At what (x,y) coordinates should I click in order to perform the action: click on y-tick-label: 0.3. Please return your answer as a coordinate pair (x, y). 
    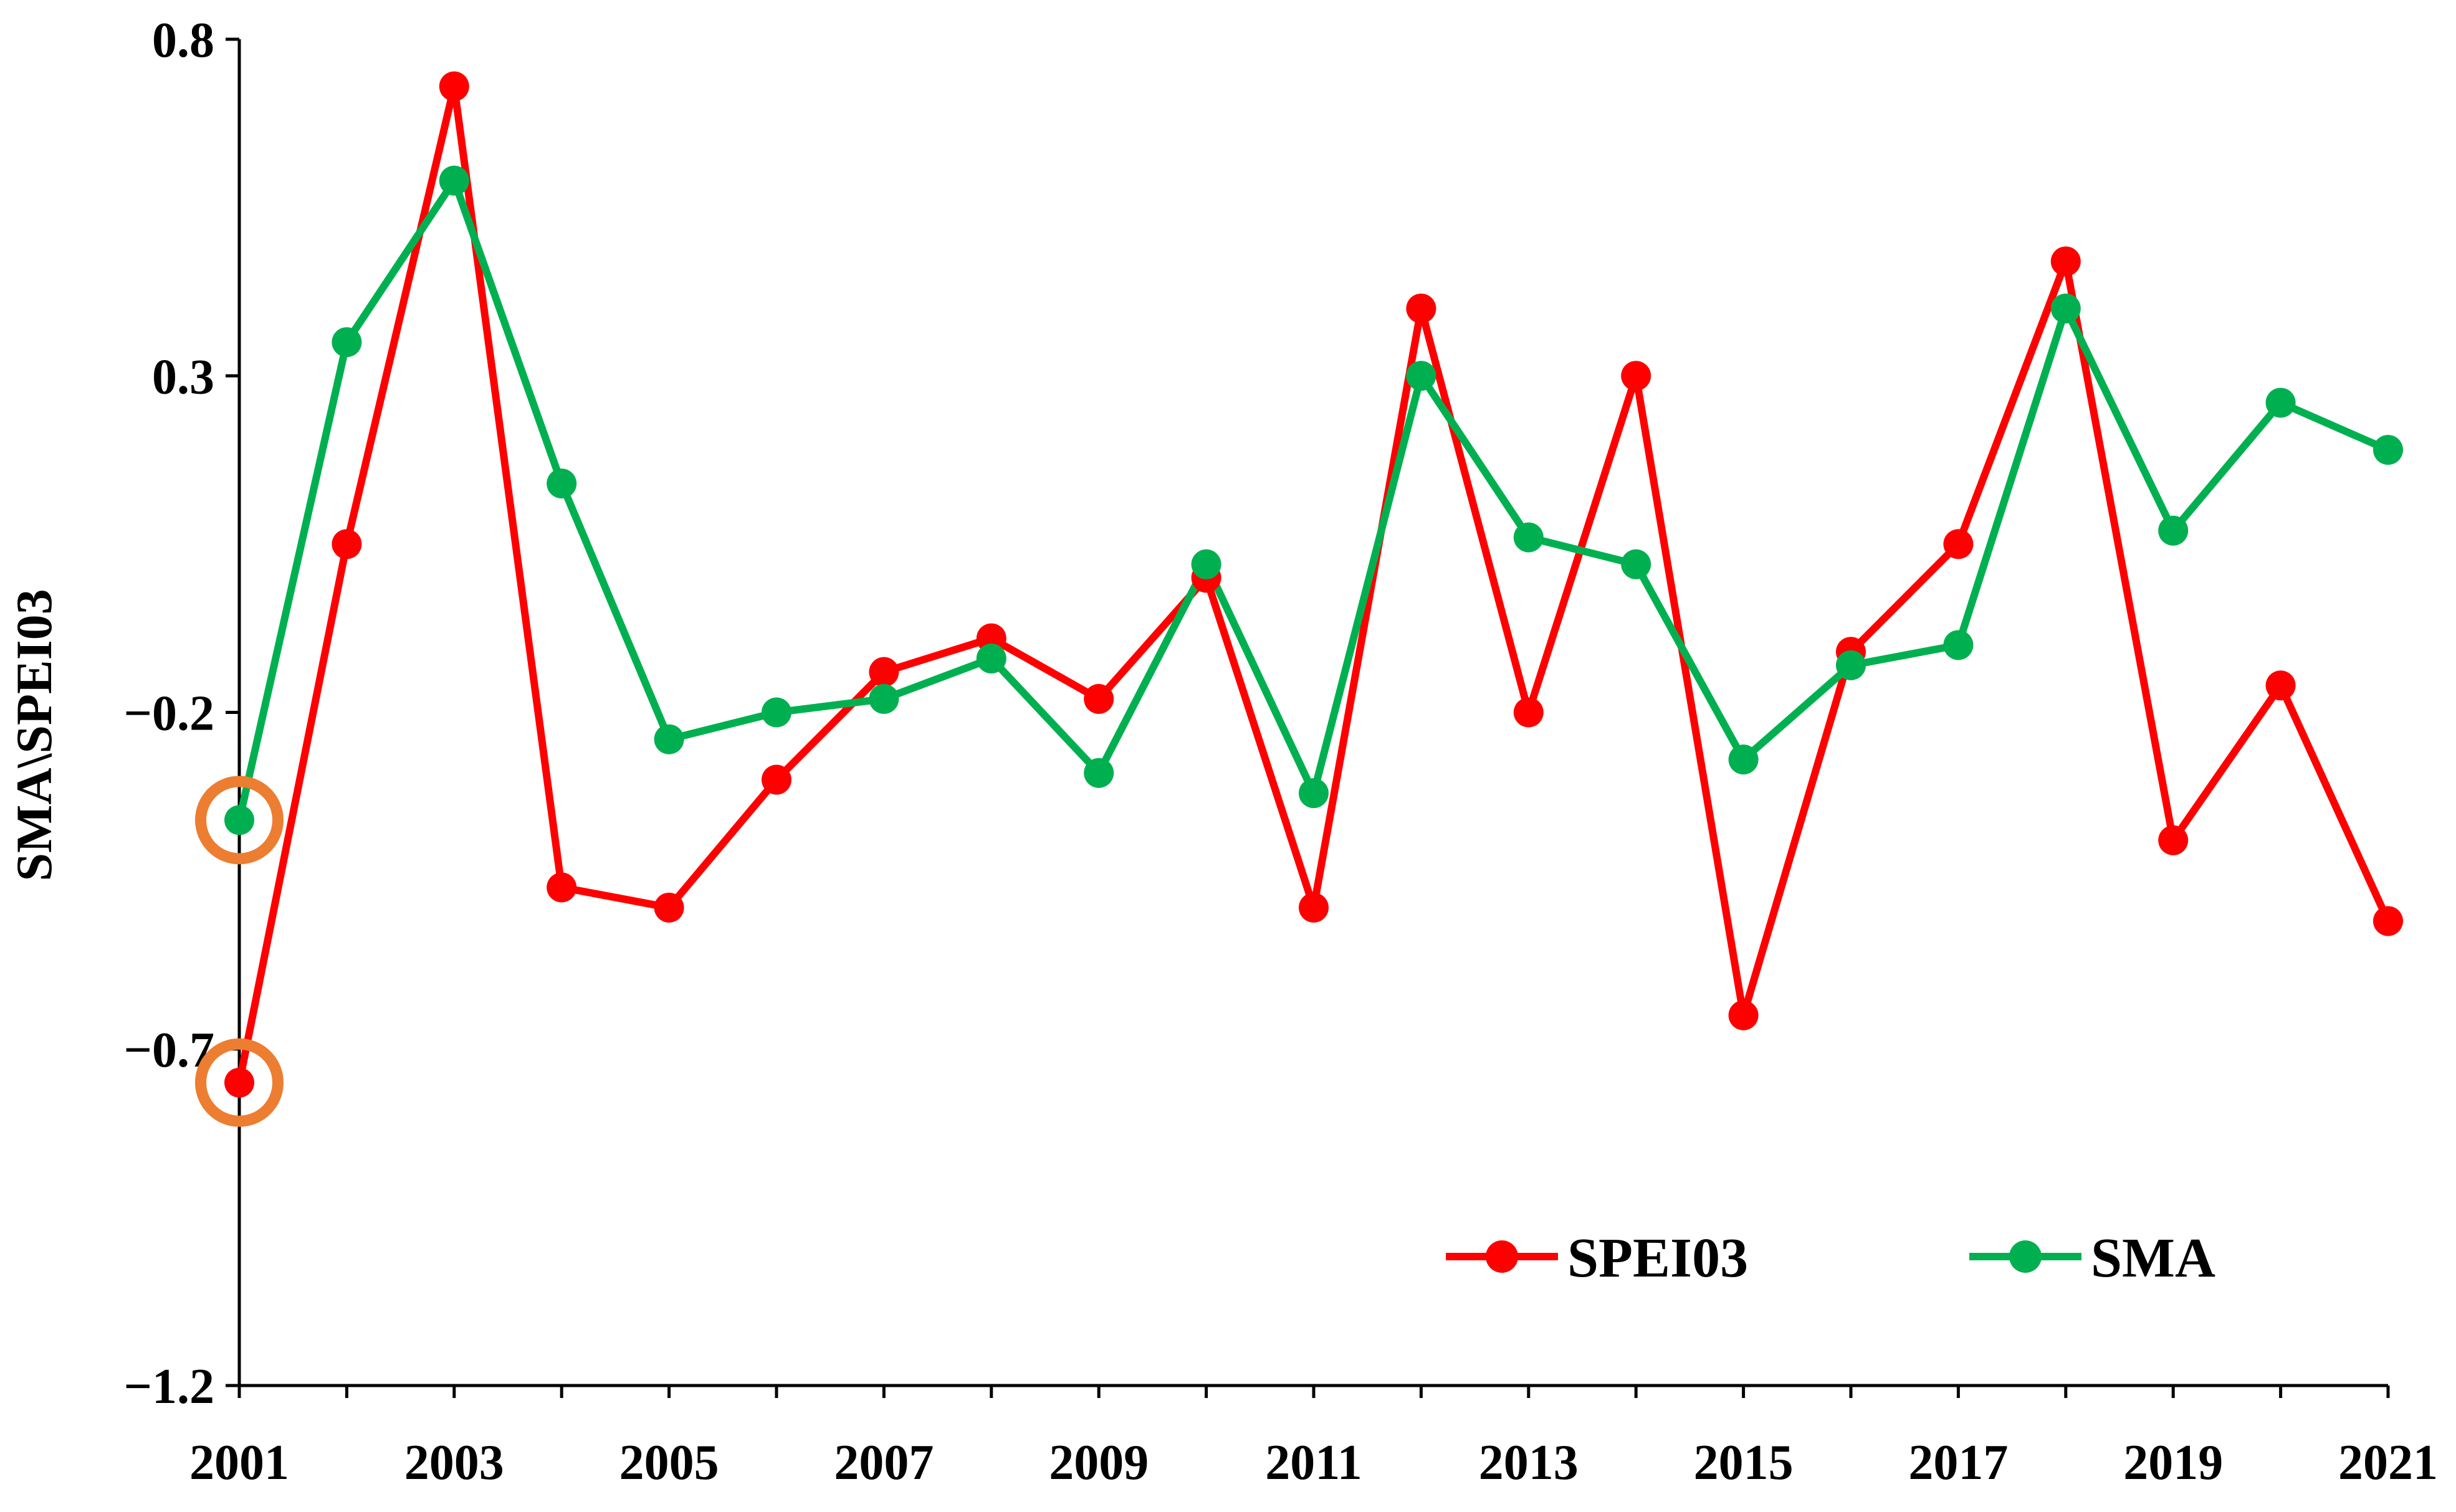
    Looking at the image, I should click on (183, 376).